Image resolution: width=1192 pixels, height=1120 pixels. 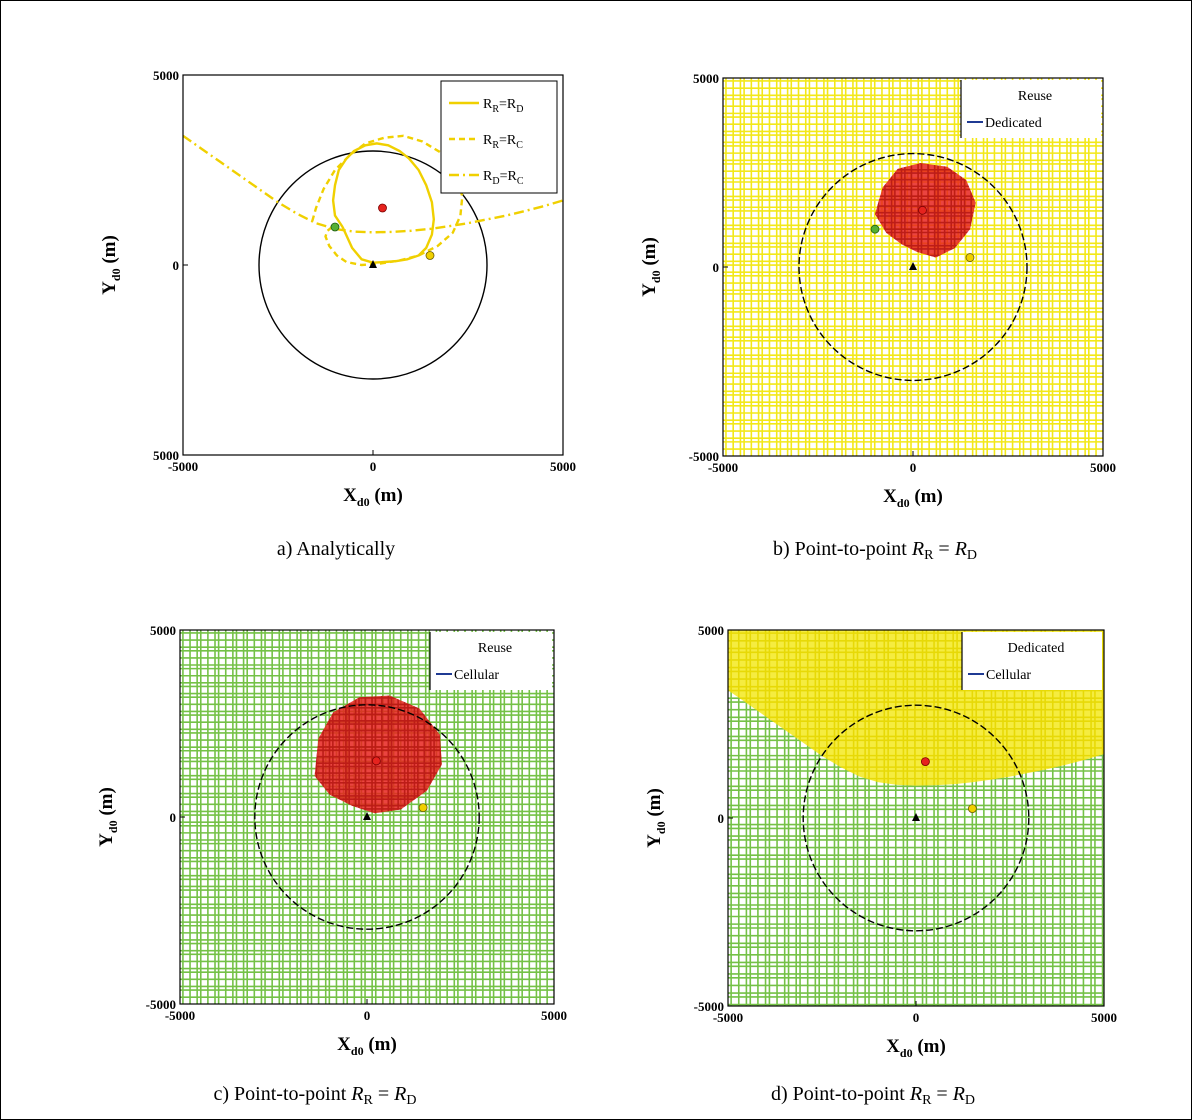 What do you see at coordinates (503, 142) in the screenshot?
I see `legend-label: RR=RC` at bounding box center [503, 142].